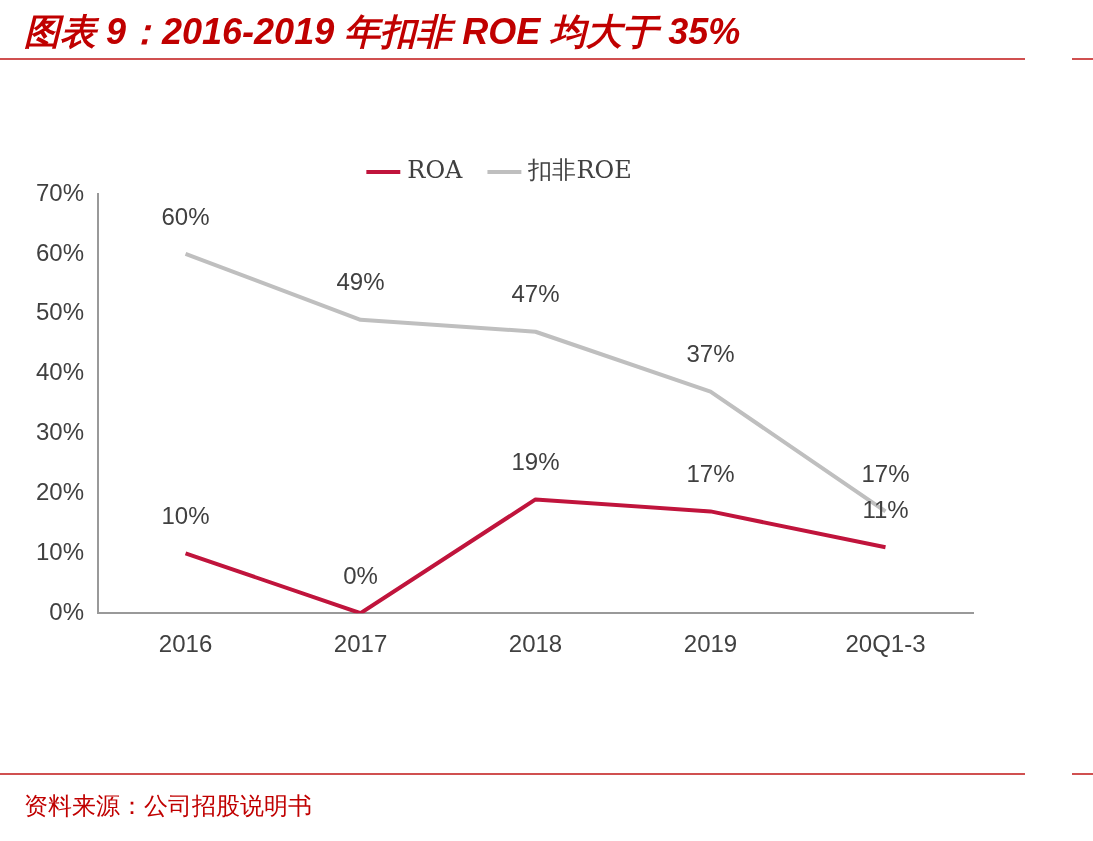 The width and height of the screenshot is (1093, 841). Describe the element at coordinates (535, 462) in the screenshot. I see `data-label: 19%` at that location.